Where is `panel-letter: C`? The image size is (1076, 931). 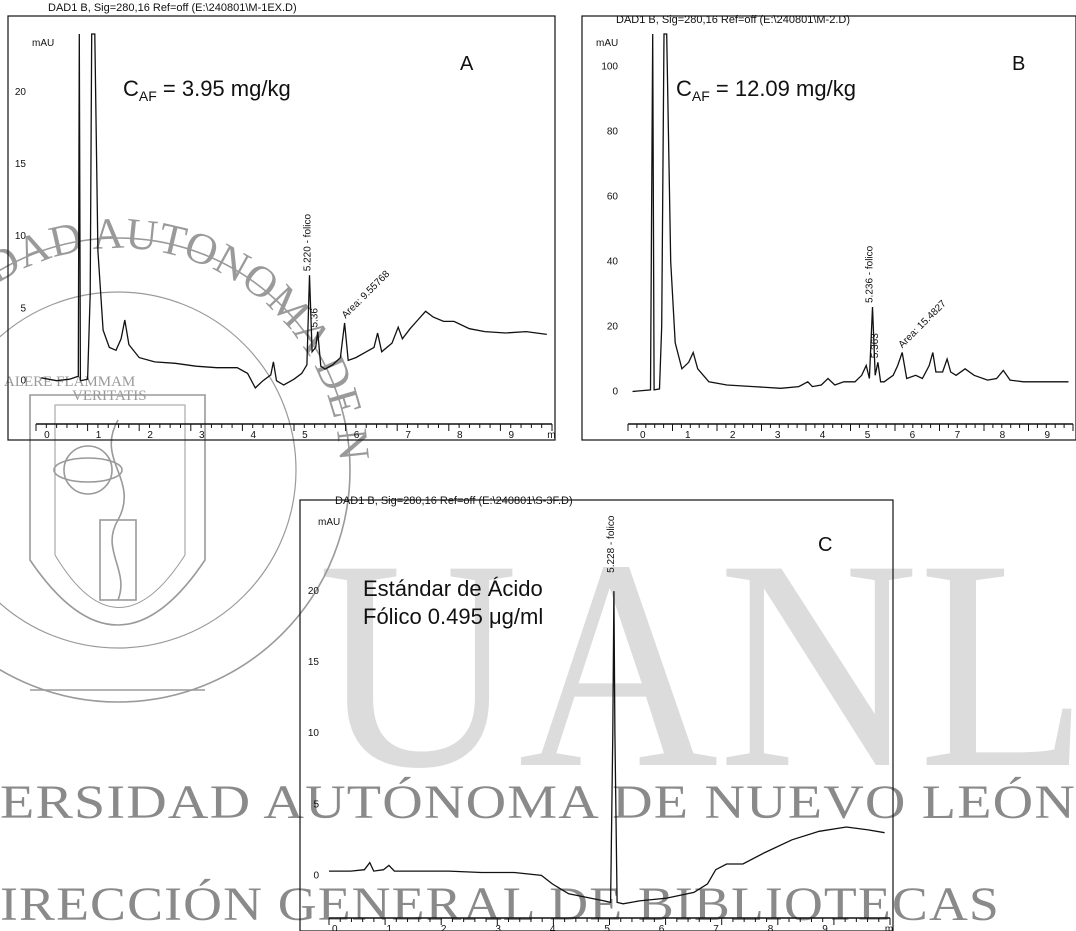
panel-letter: C is located at coordinates (825, 545).